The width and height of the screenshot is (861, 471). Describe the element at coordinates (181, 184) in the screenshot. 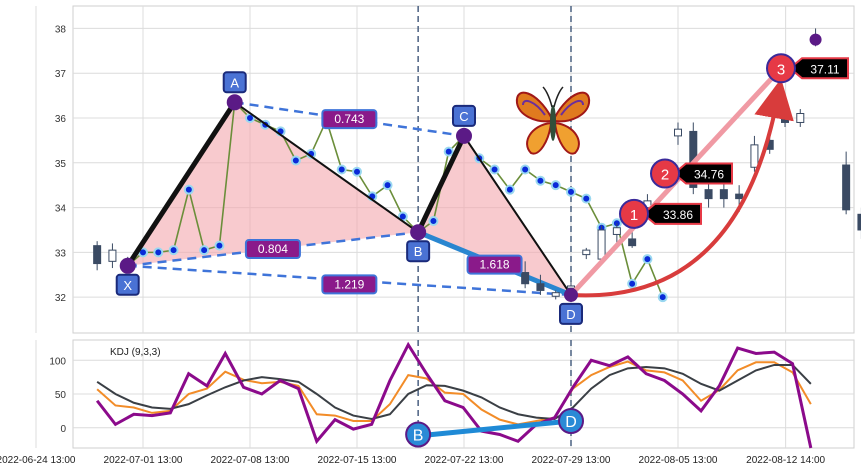

I see `leg-XA` at that location.